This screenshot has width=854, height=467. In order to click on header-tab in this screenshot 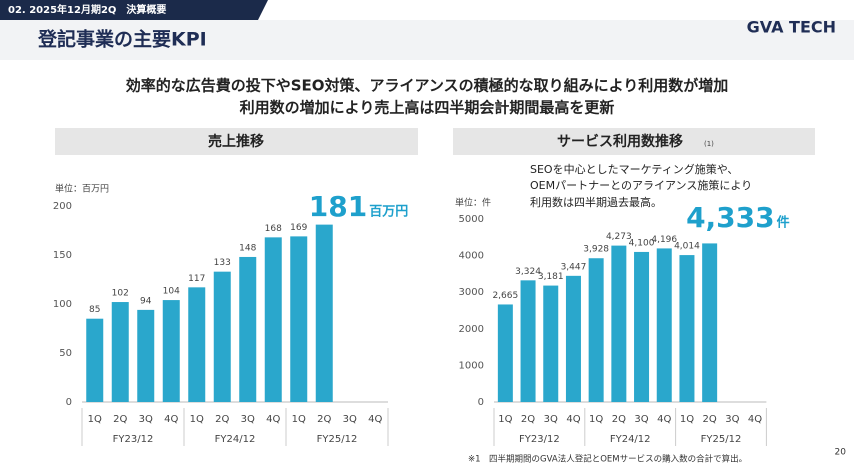, I will do `click(134, 10)`.